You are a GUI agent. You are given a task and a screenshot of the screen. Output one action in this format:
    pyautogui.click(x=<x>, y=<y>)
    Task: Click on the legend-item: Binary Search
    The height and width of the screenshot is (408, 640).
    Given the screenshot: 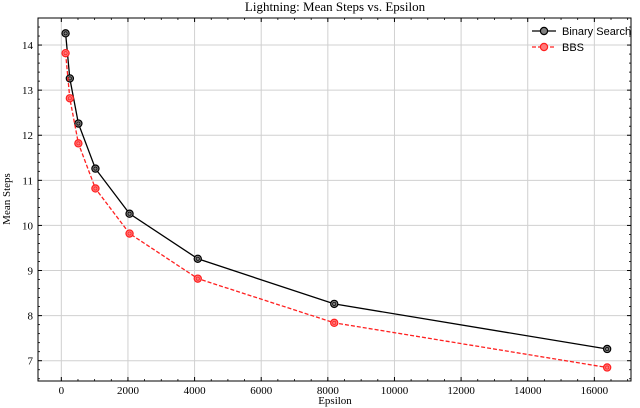 What is the action you would take?
    pyautogui.click(x=581, y=32)
    